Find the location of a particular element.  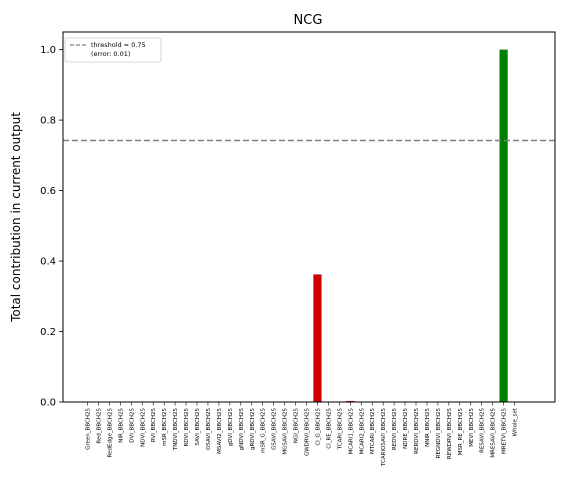

x-tick-label: GSAVI_BBCH25 is located at coordinates (275, 429).